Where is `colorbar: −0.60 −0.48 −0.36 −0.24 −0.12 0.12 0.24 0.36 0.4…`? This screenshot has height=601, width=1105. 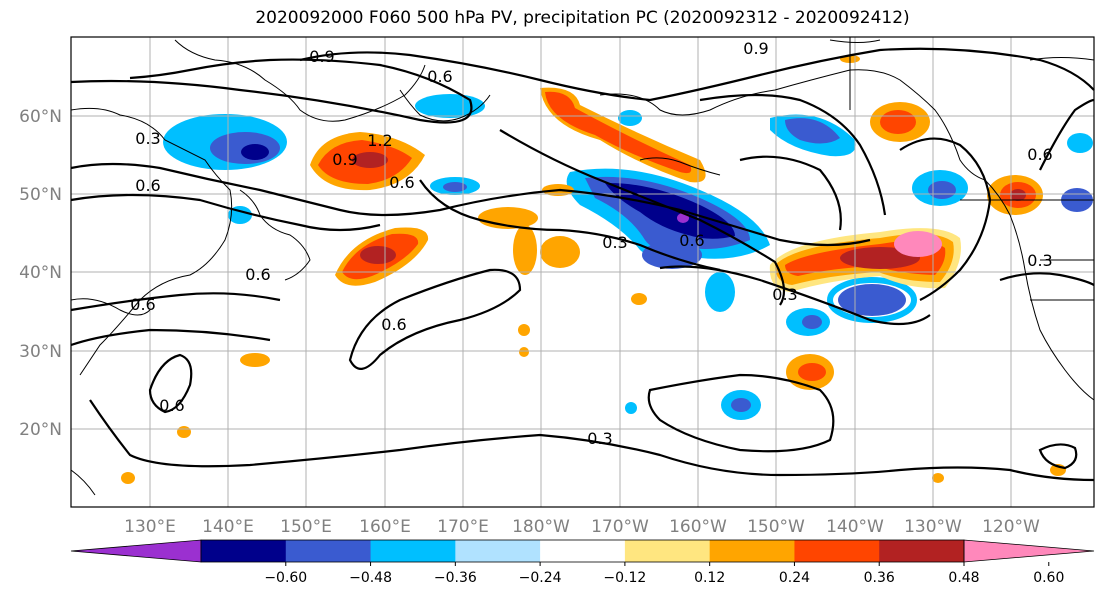 colorbar: −0.60 −0.48 −0.36 −0.24 −0.12 0.12 0.24 0.36 0.4… is located at coordinates (582, 562).